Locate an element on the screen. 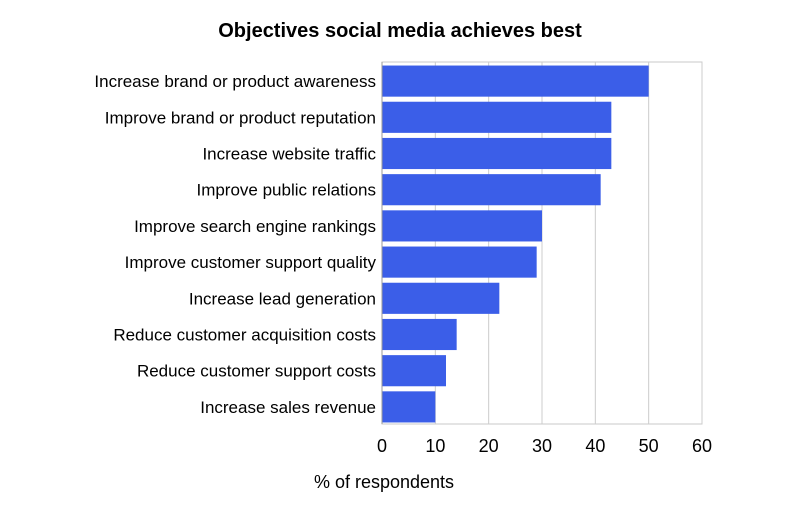 The width and height of the screenshot is (800, 515). category-label: Improve brand or product reputation is located at coordinates (240, 117).